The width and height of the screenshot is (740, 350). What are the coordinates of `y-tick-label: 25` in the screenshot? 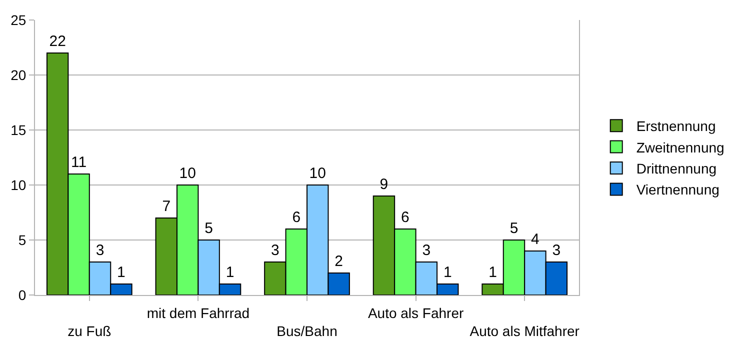 It's located at (18, 20).